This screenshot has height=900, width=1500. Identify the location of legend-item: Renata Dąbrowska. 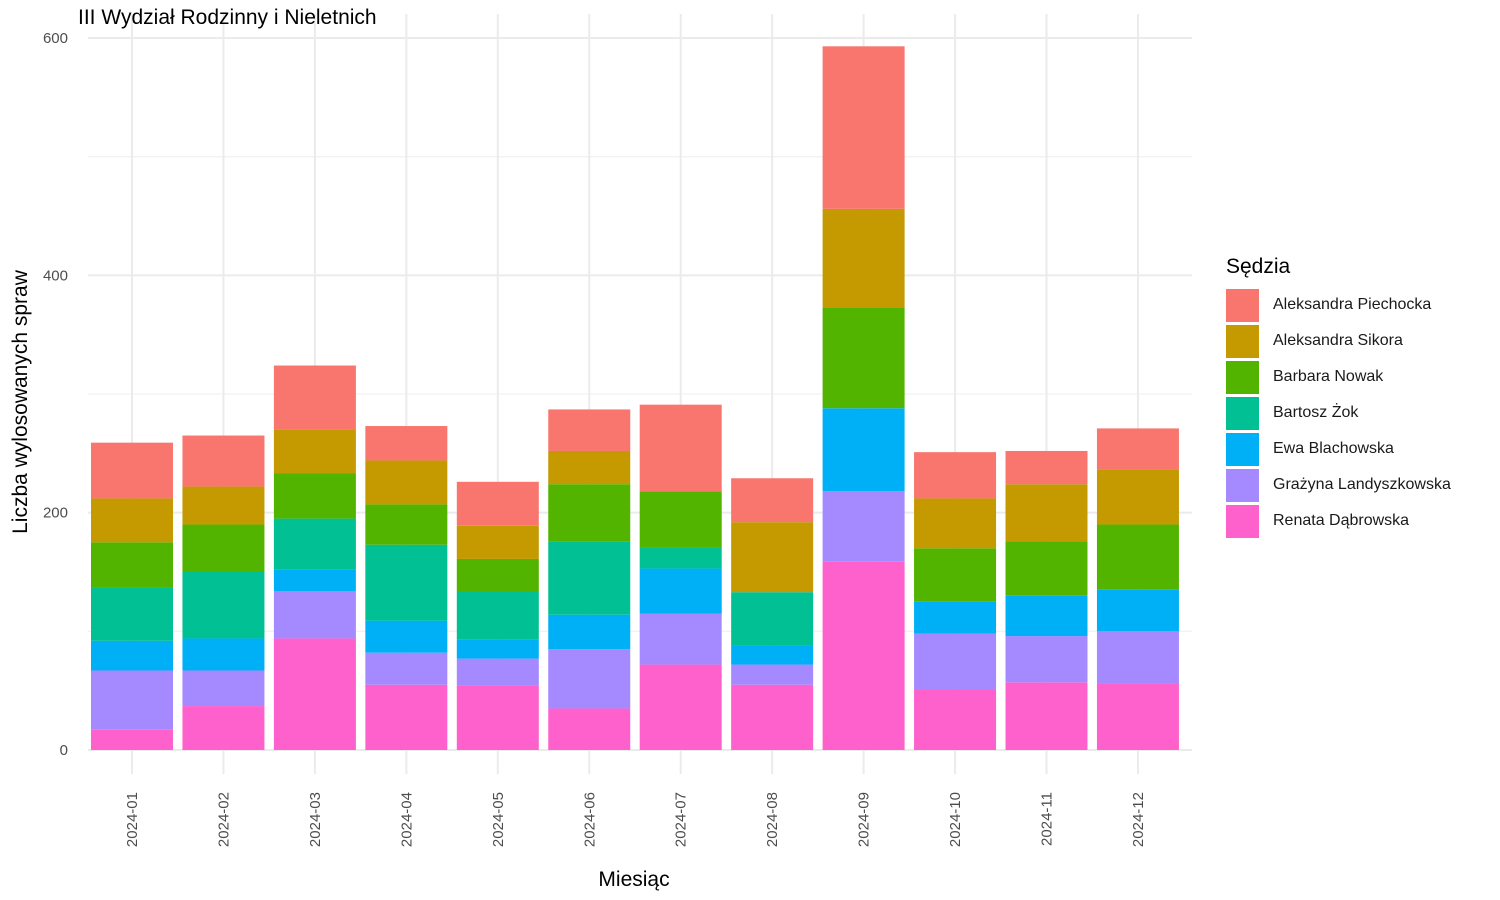
(1338, 521).